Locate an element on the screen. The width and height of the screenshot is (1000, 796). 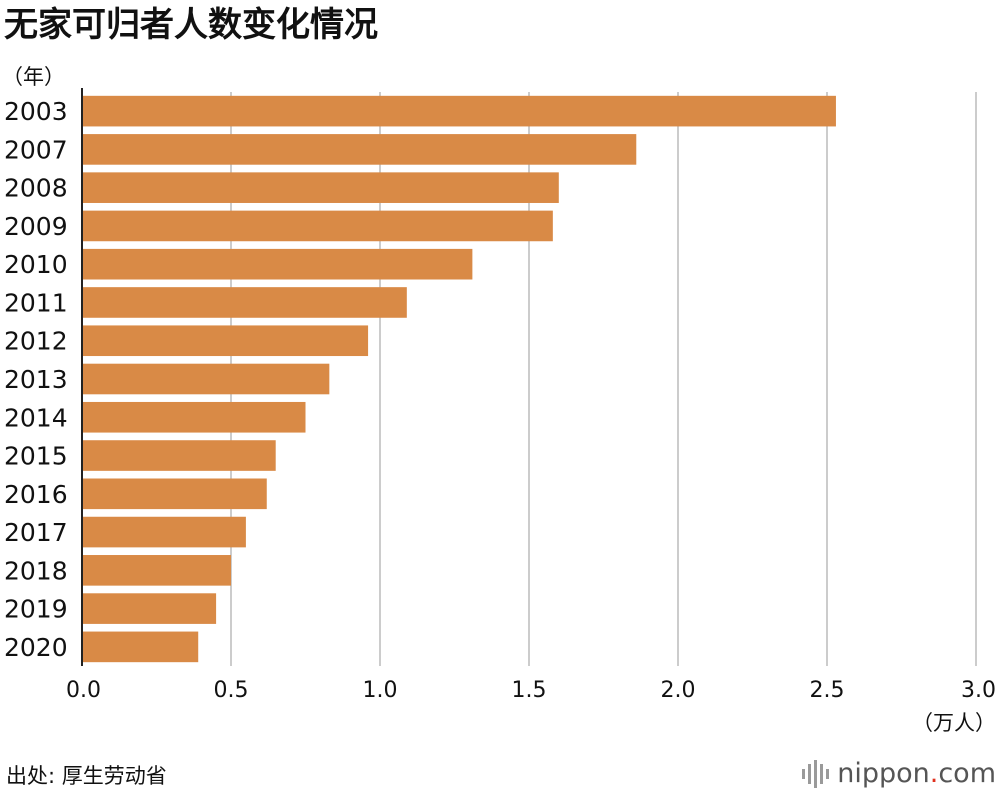
bar-2012 is located at coordinates (225, 341).